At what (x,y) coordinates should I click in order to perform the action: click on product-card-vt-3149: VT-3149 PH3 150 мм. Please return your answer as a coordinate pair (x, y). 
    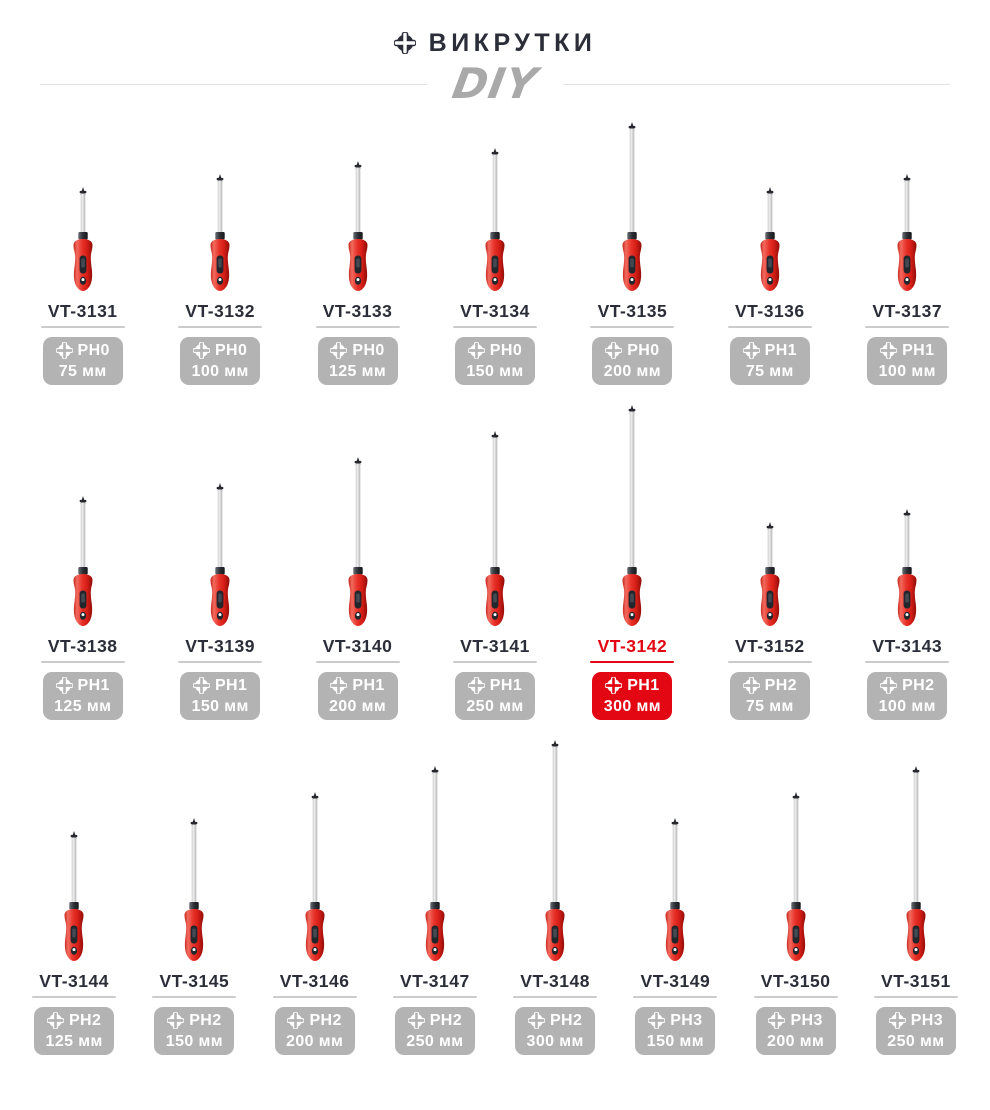
    Looking at the image, I should click on (675, 897).